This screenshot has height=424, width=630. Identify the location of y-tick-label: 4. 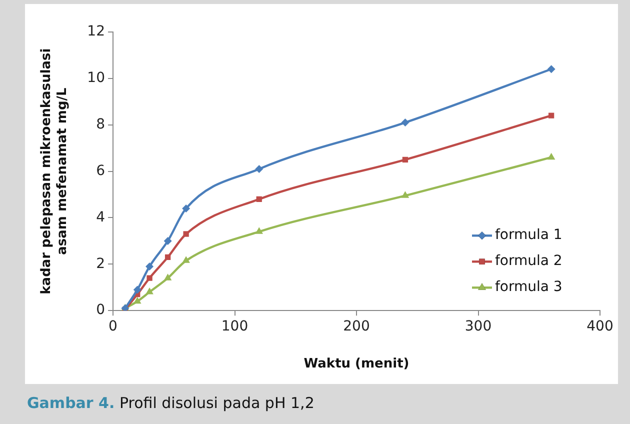
(101, 217).